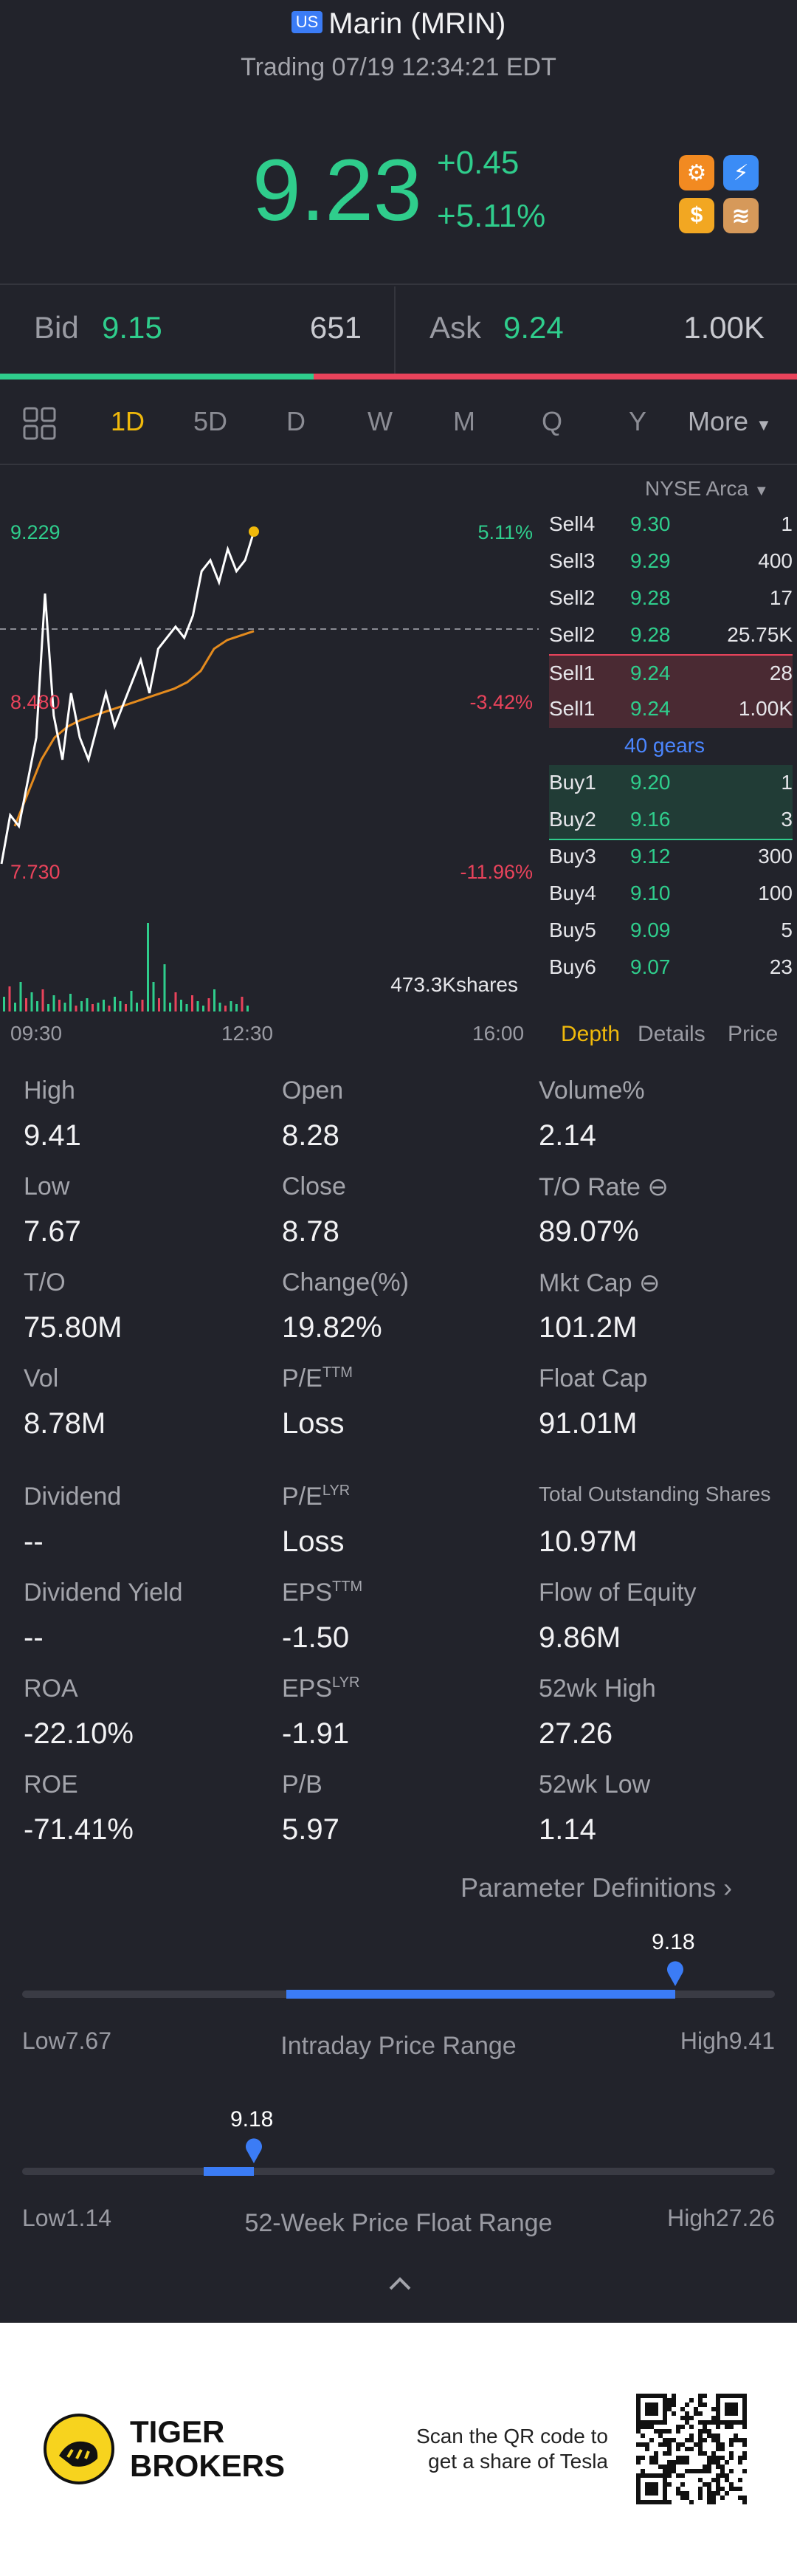  Describe the element at coordinates (572, 782) in the screenshot. I see `order-level-label: Buy1` at that location.